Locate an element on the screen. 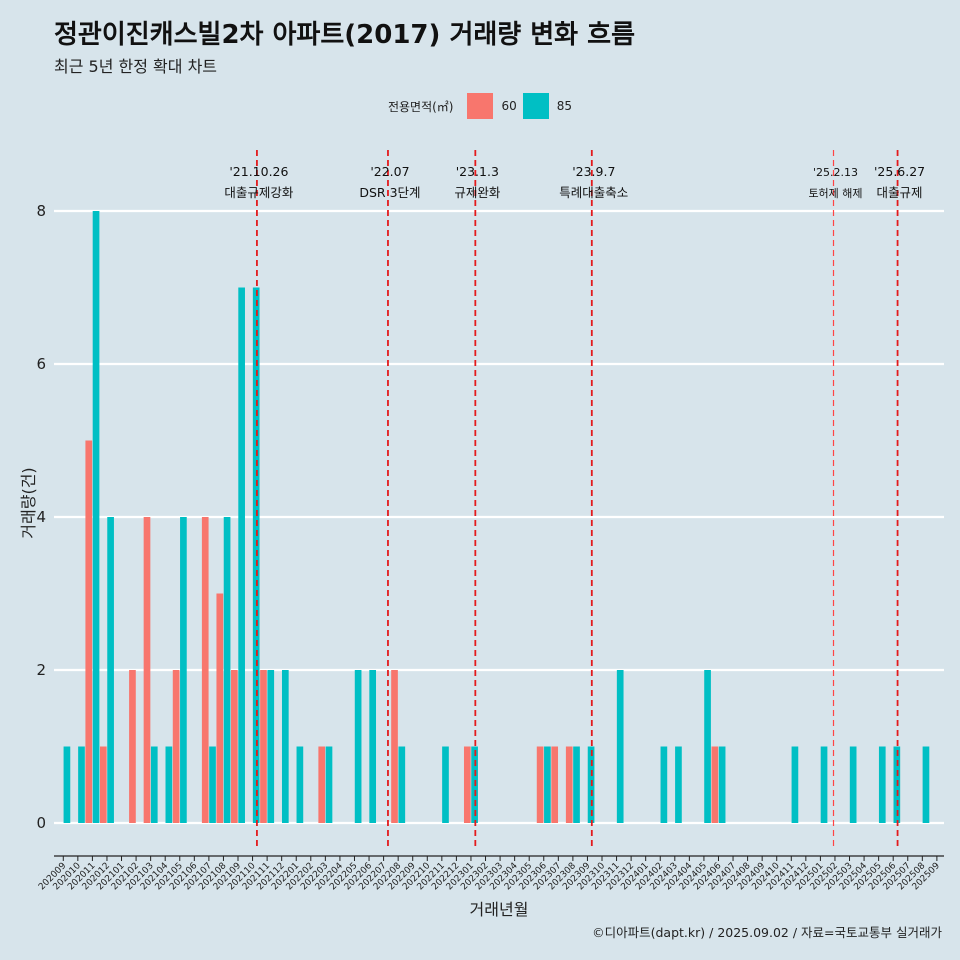 This screenshot has height=960, width=960. y-tick-label: 8 is located at coordinates (41, 211).